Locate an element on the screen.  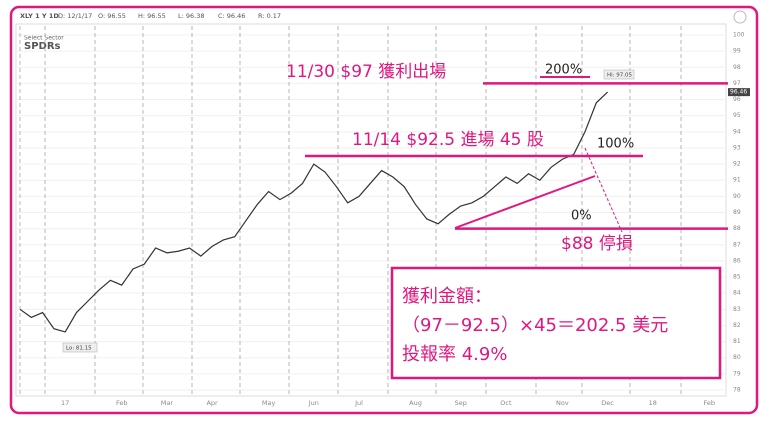
hi-tag is located at coordinates (619, 74).